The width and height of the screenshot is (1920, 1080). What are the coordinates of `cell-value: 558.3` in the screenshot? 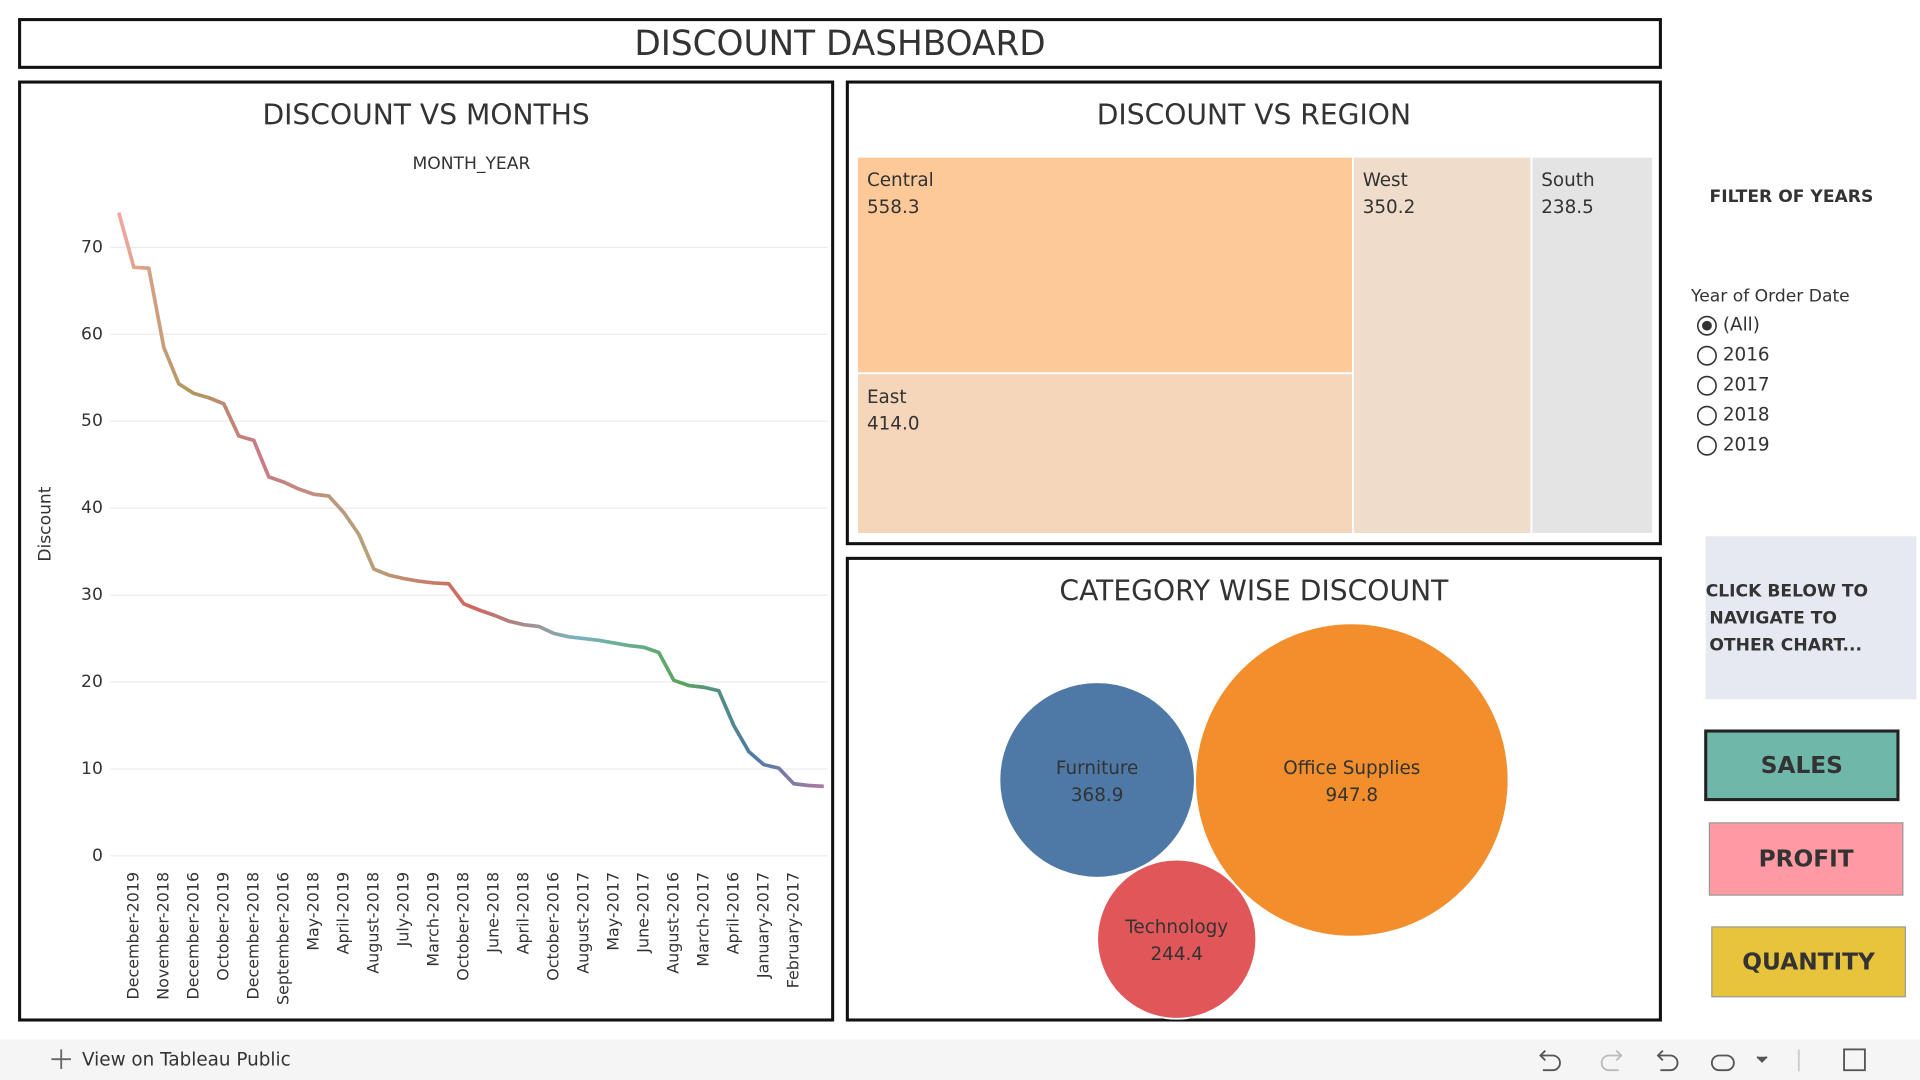 It's located at (893, 207).